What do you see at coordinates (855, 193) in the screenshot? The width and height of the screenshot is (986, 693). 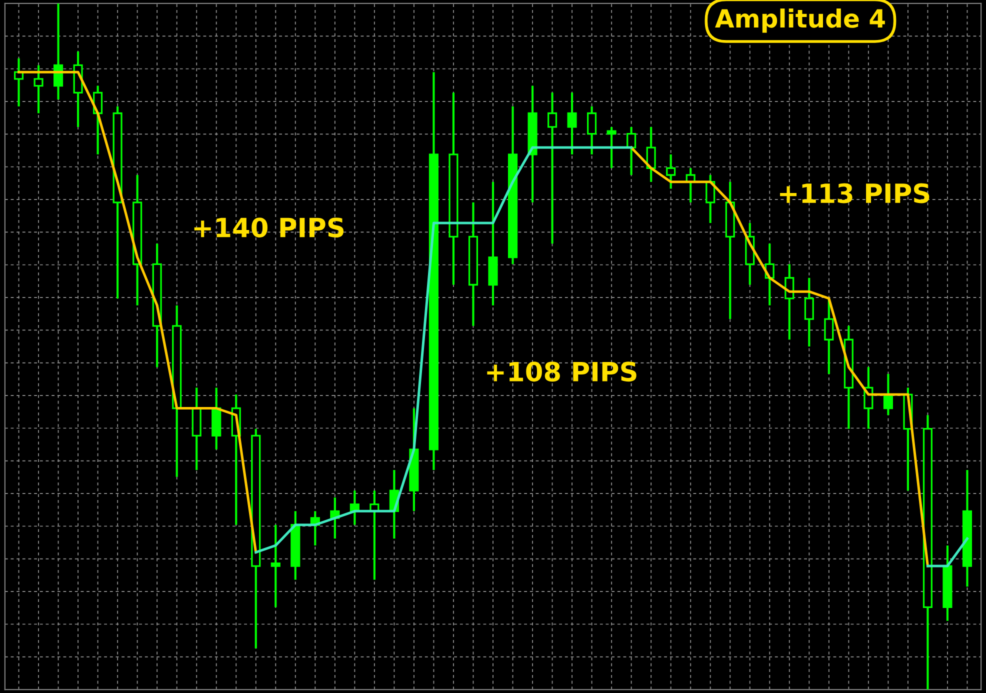 I see `annotation: +113 PIPS` at bounding box center [855, 193].